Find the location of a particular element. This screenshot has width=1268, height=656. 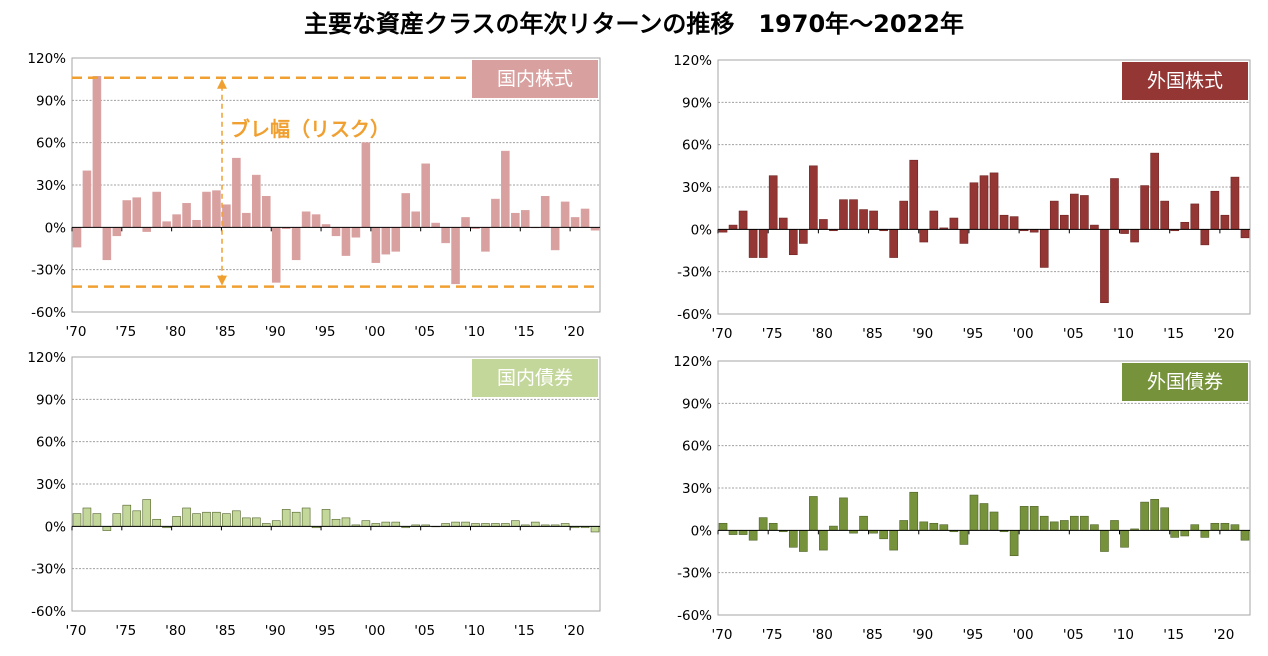

bar-1984 is located at coordinates (216, 209).